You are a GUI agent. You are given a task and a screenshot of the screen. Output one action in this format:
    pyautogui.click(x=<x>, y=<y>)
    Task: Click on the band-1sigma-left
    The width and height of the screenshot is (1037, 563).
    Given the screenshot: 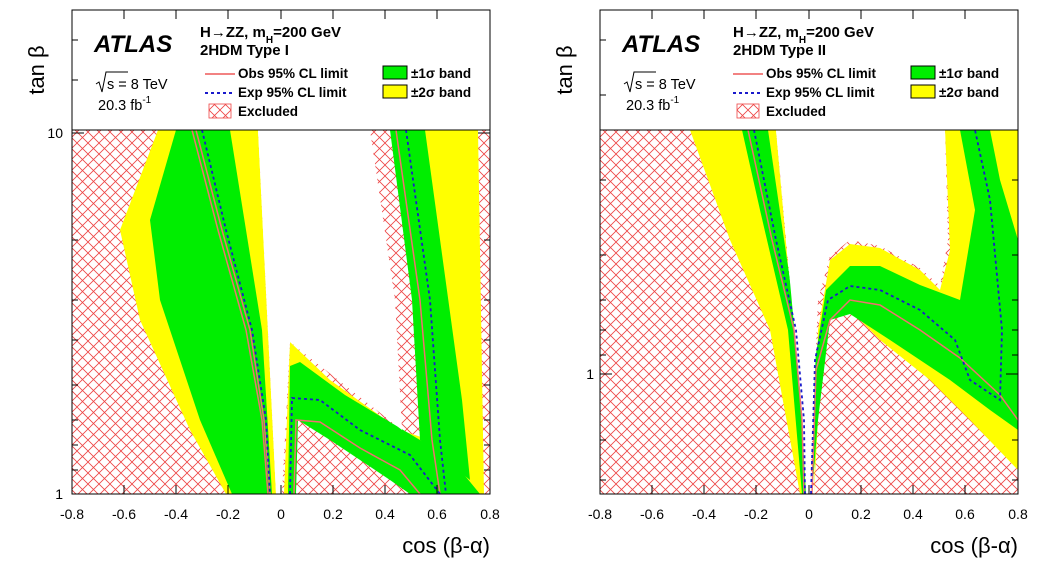 What is the action you would take?
    pyautogui.click(x=211, y=312)
    